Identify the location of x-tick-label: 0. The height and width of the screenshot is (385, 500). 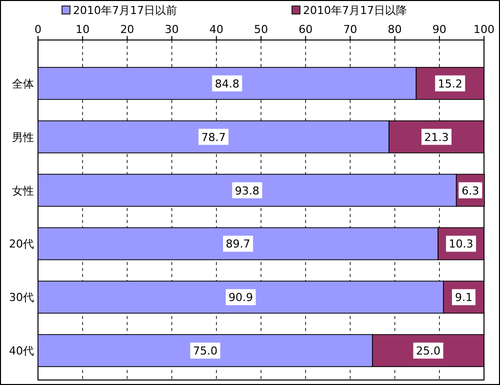
(38, 29).